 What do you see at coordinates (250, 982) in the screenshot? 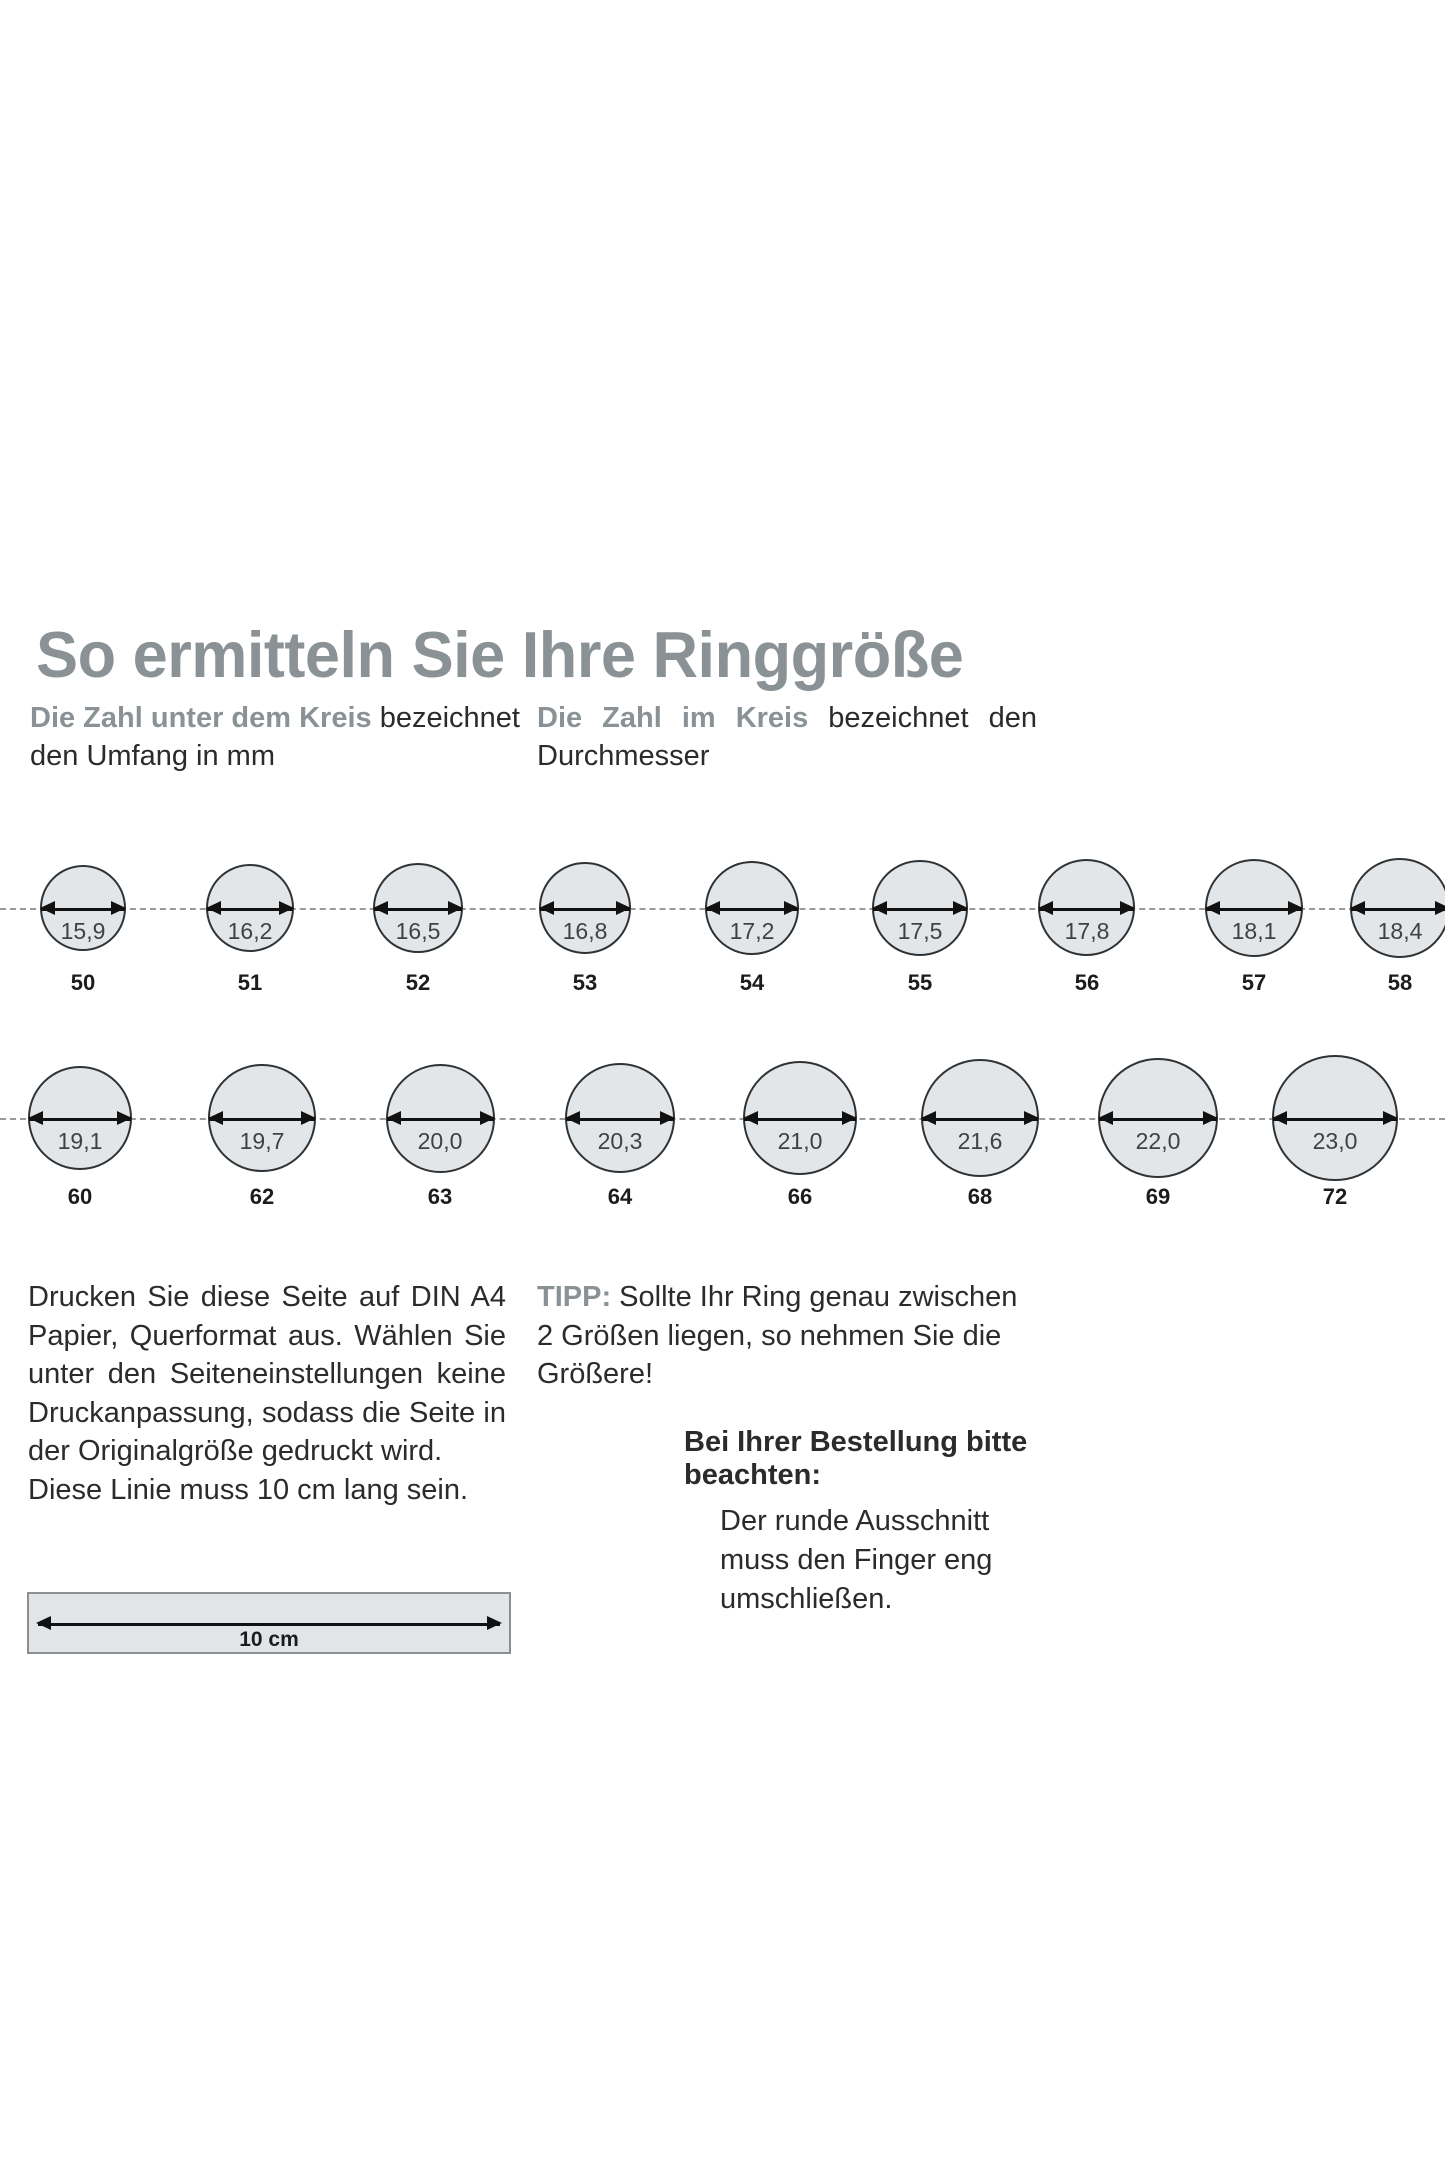
I see `circumference-label: 51` at bounding box center [250, 982].